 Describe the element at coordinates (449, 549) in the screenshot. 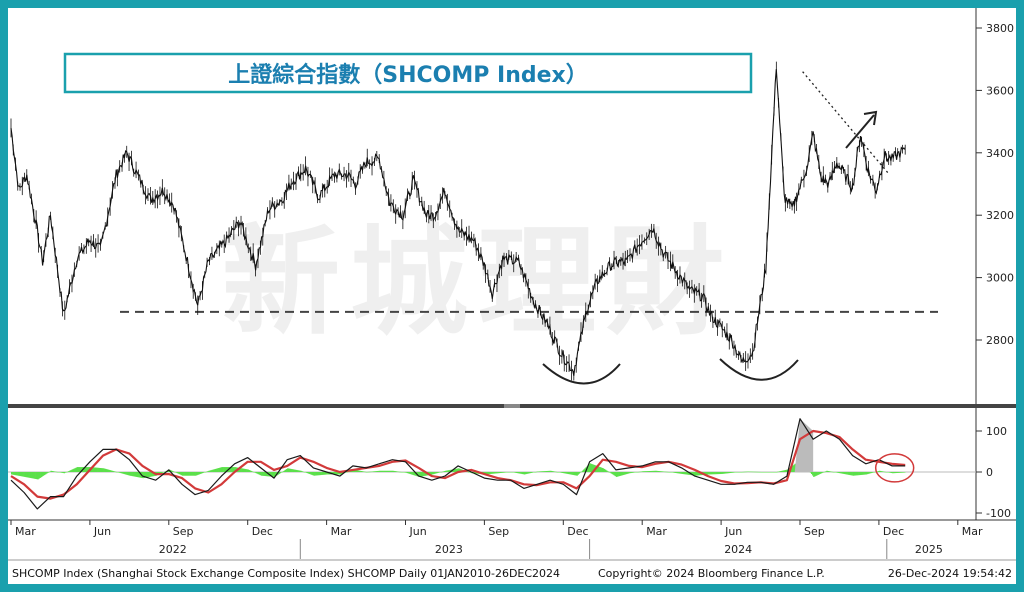

I see `x-year-label: 2023` at that location.